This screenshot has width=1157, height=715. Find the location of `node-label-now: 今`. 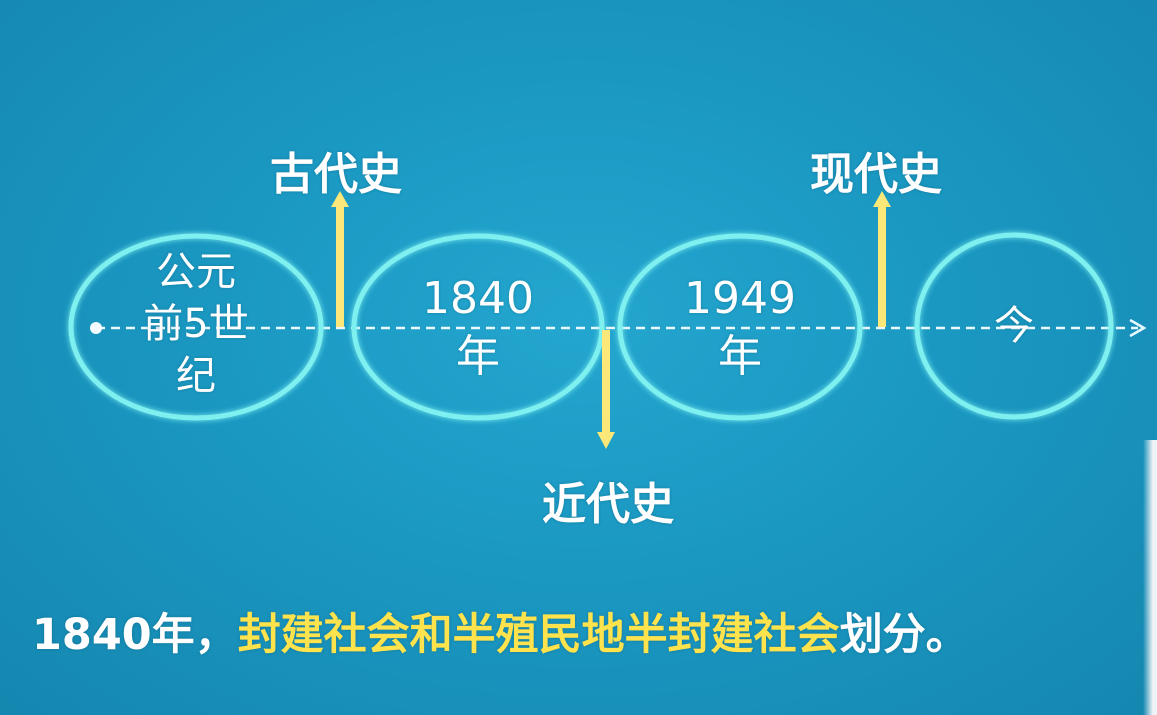

node-label-now: 今 is located at coordinates (1014, 326).